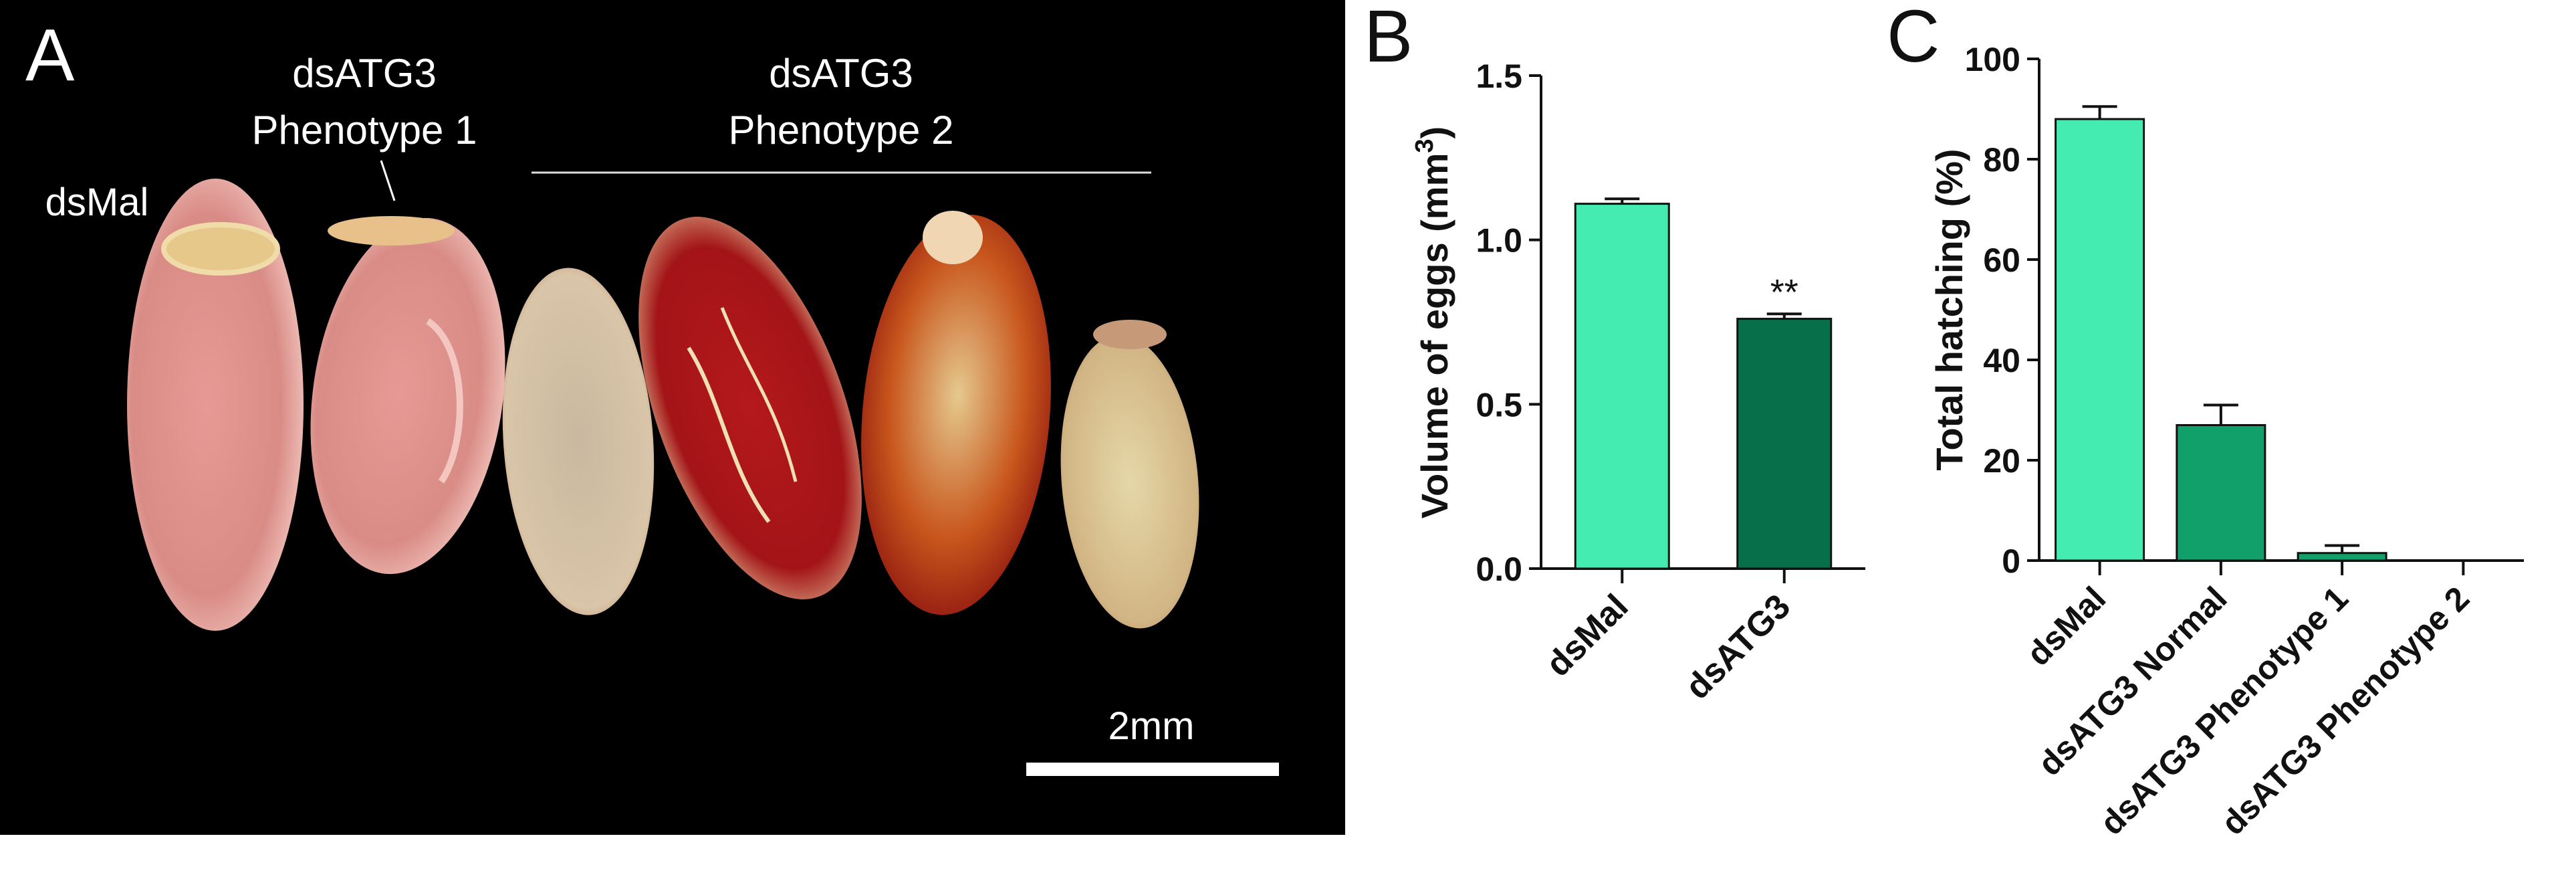 The height and width of the screenshot is (883, 2576). I want to click on scale-bar-label: 2mm, so click(1151, 726).